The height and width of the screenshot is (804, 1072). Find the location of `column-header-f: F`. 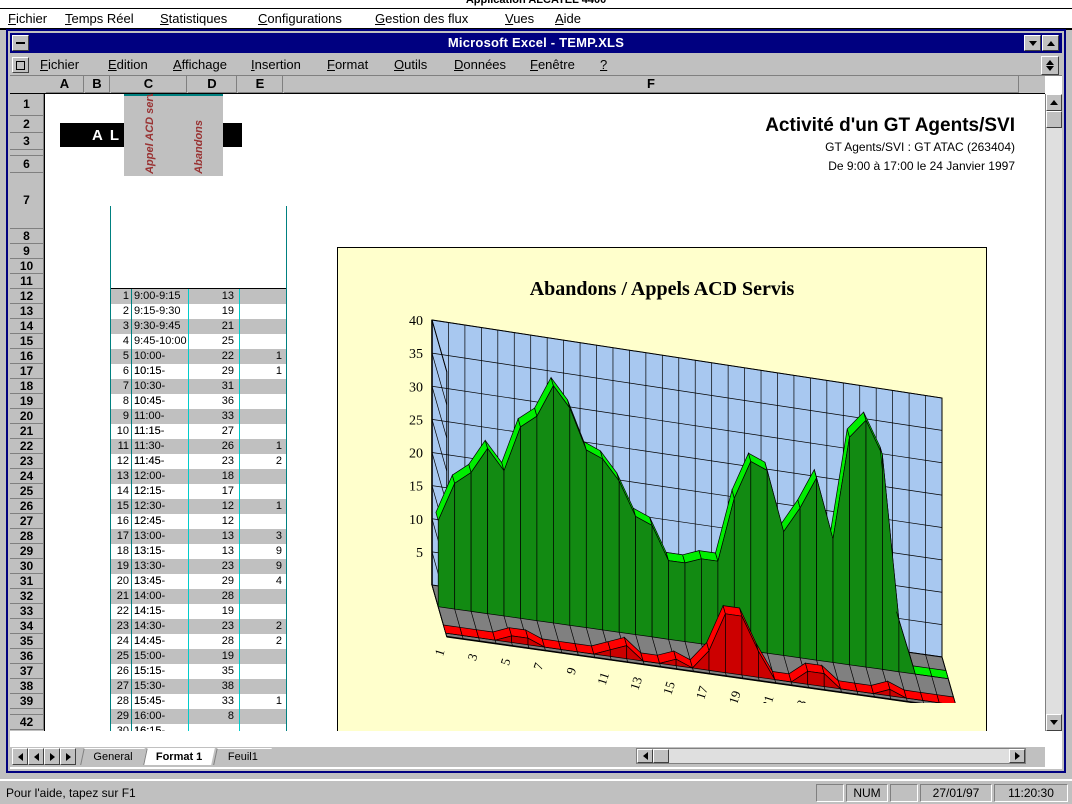

column-header-f: F is located at coordinates (651, 84).